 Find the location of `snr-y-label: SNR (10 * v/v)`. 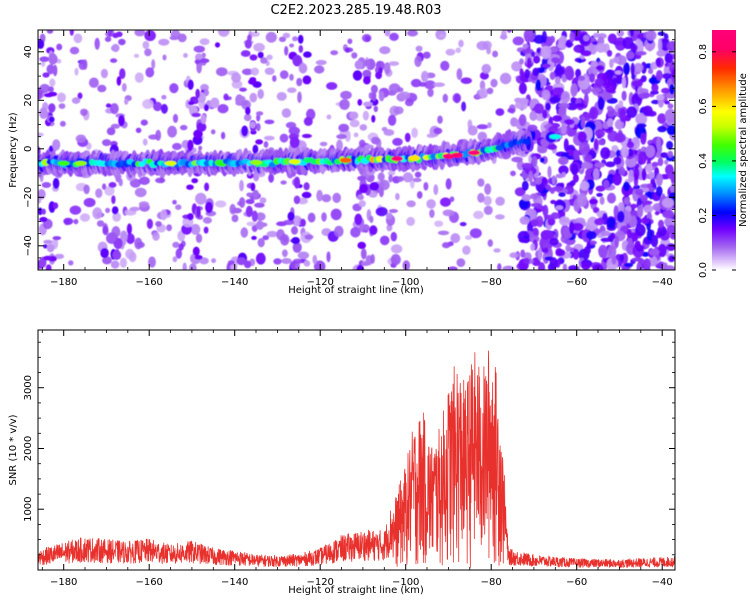

snr-y-label: SNR (10 * v/v) is located at coordinates (13, 449).